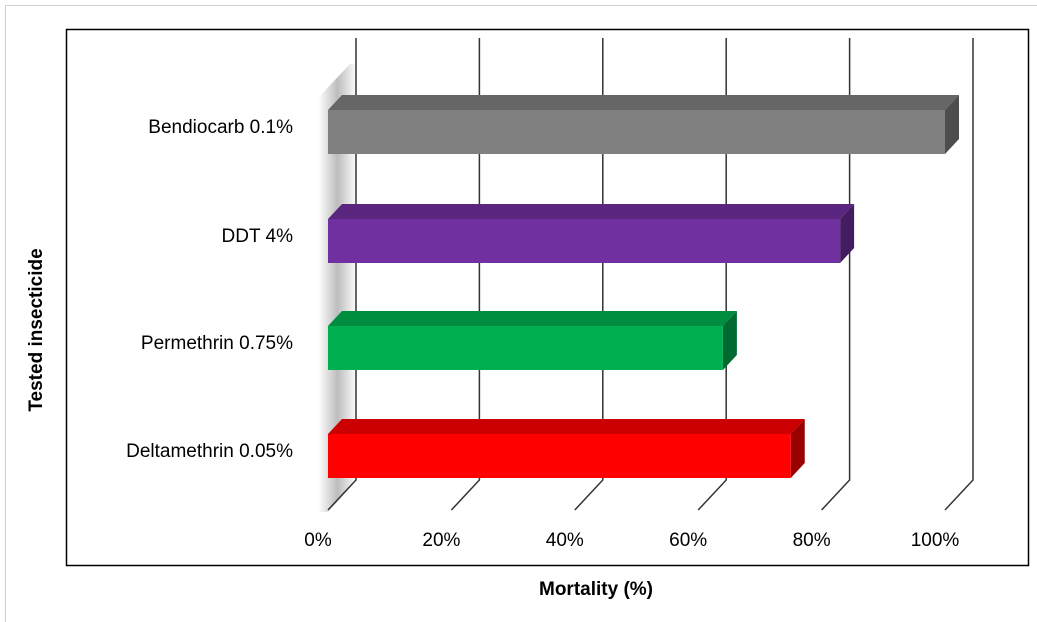  What do you see at coordinates (318, 540) in the screenshot?
I see `x-tick-label: 0%` at bounding box center [318, 540].